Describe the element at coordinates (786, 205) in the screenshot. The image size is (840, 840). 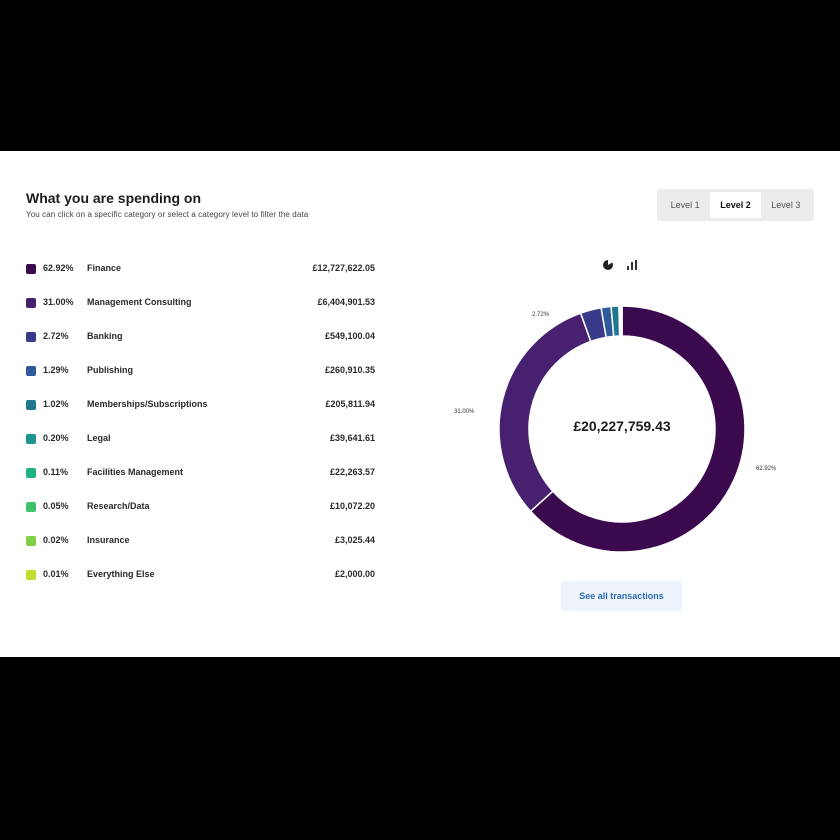
I see `level-3-button: Level 3` at that location.